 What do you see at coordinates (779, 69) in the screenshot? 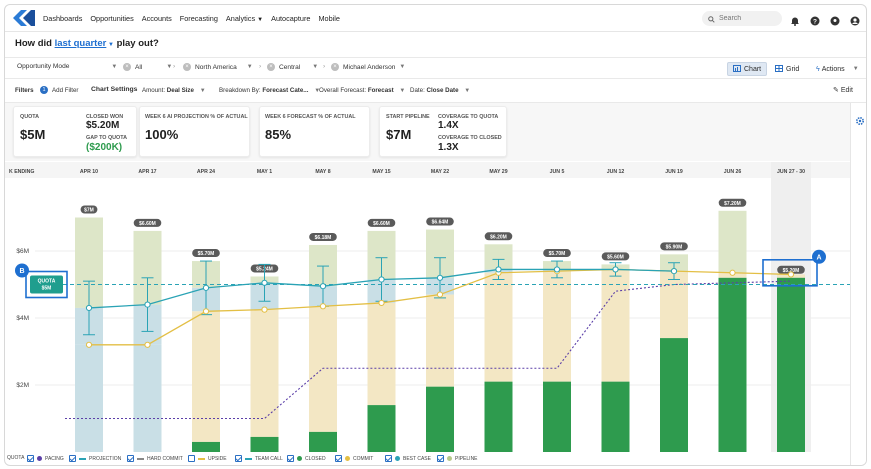
I see `grid-icon` at bounding box center [779, 69].